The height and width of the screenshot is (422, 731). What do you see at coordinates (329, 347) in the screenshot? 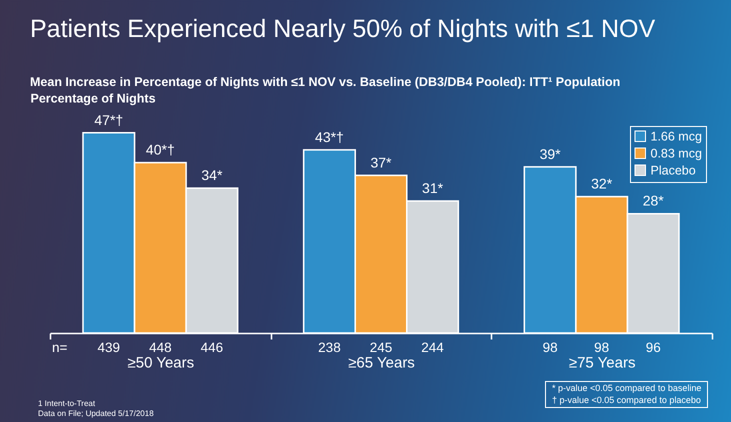
I see `text: 238` at bounding box center [329, 347].